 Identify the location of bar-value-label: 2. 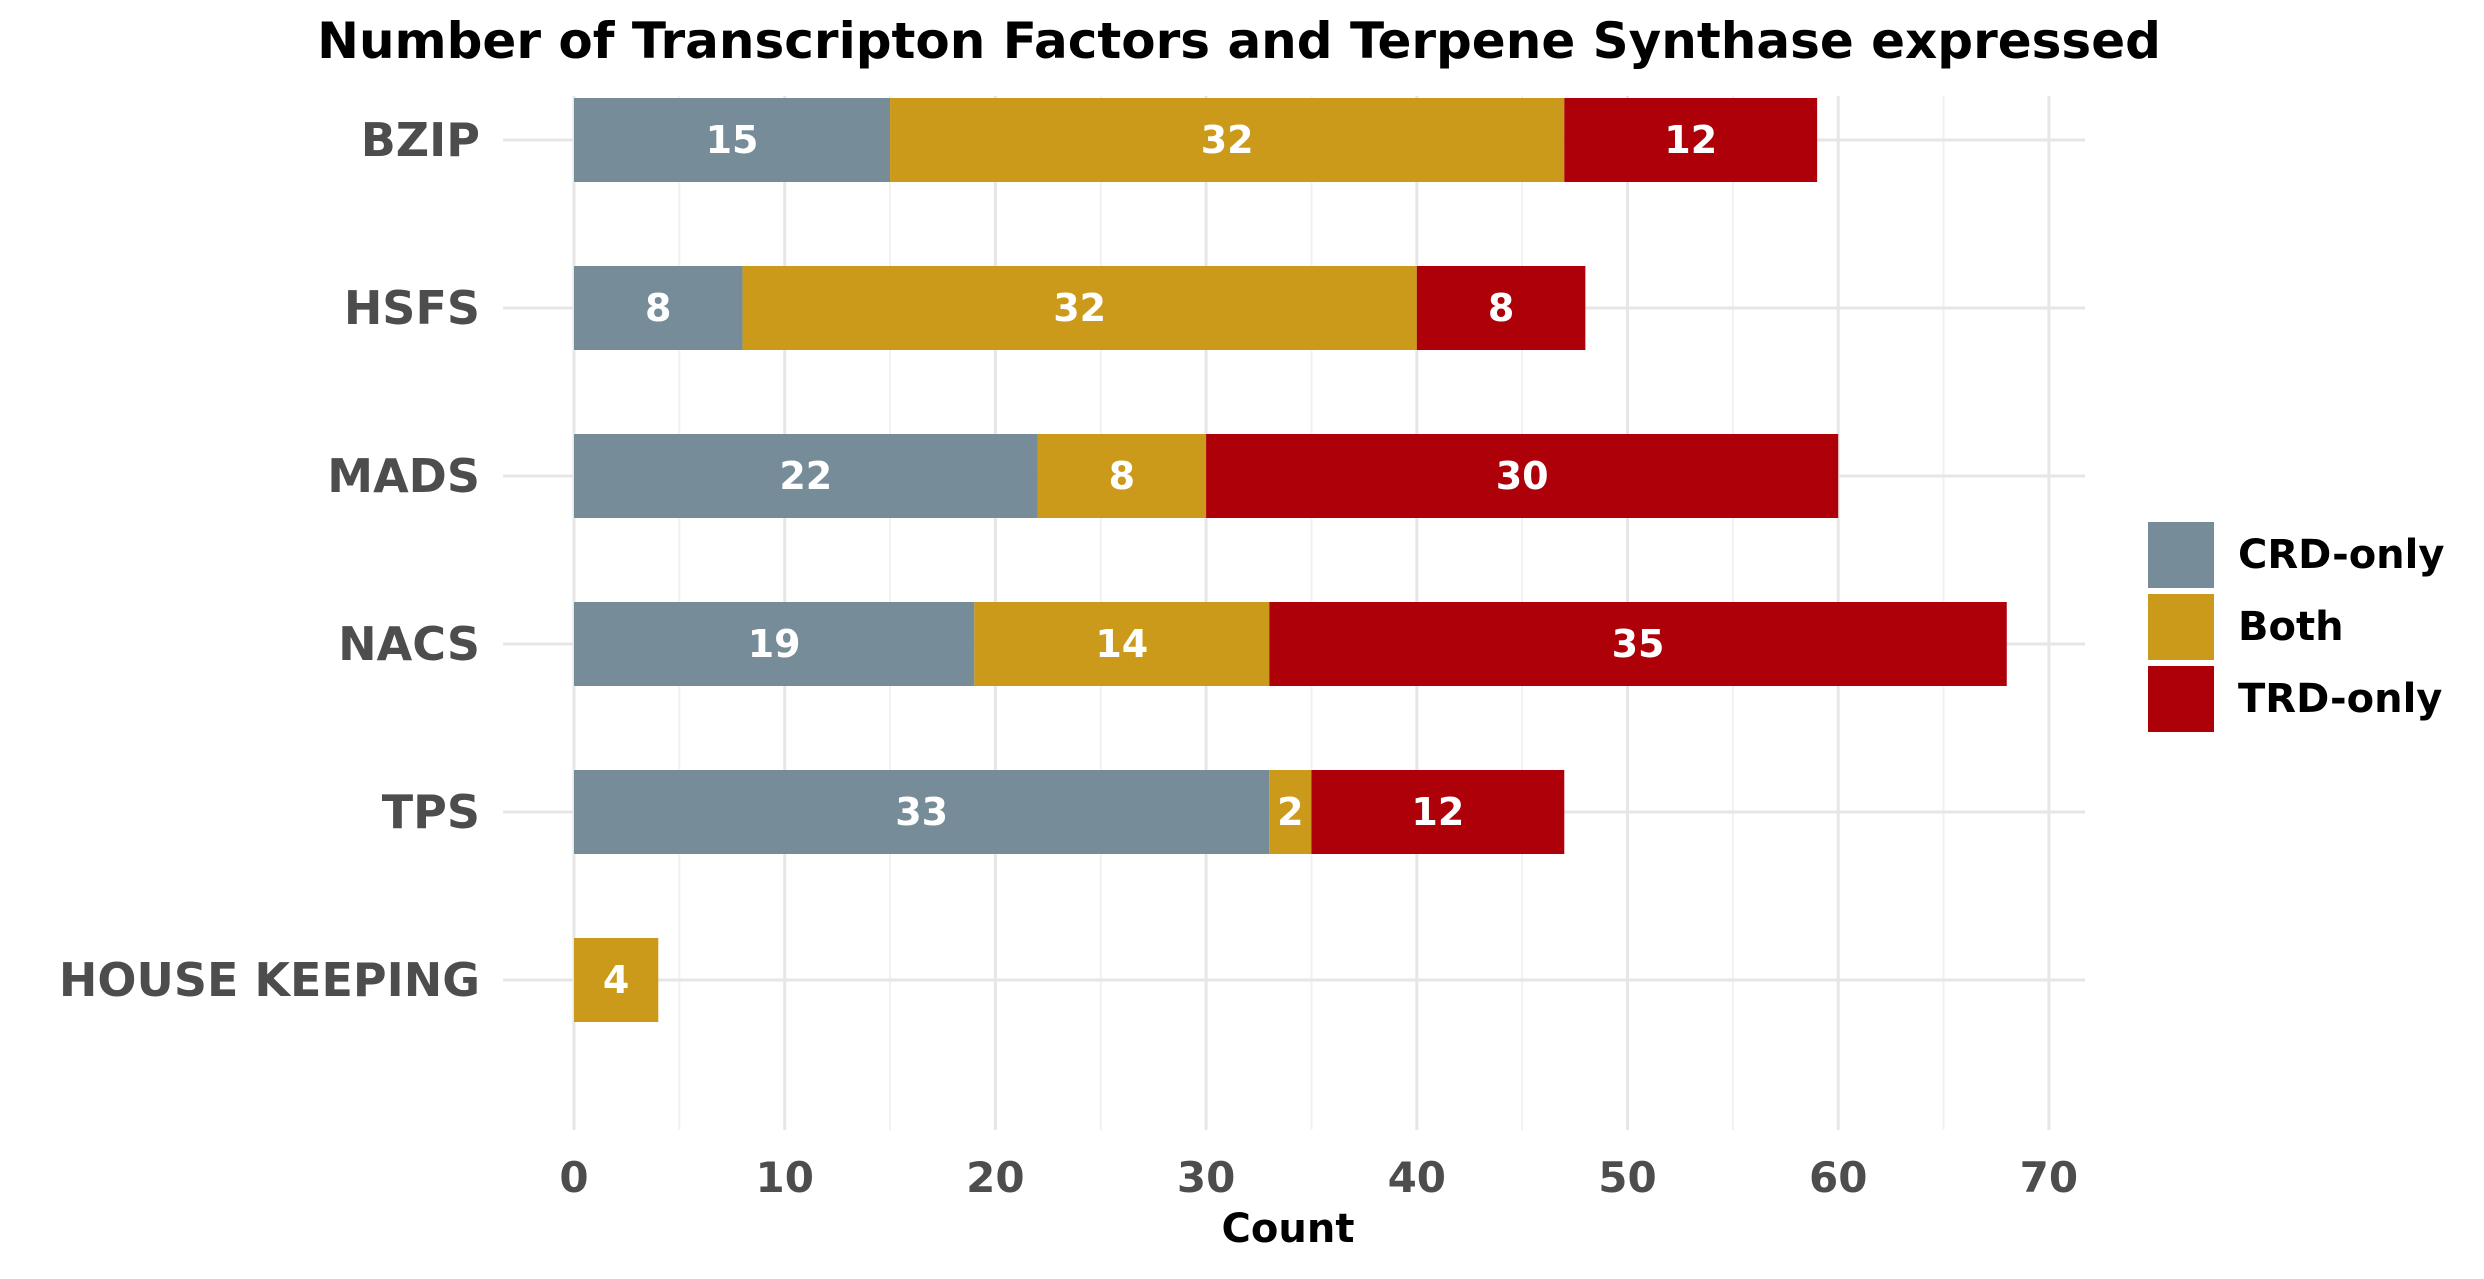
(1290, 812).